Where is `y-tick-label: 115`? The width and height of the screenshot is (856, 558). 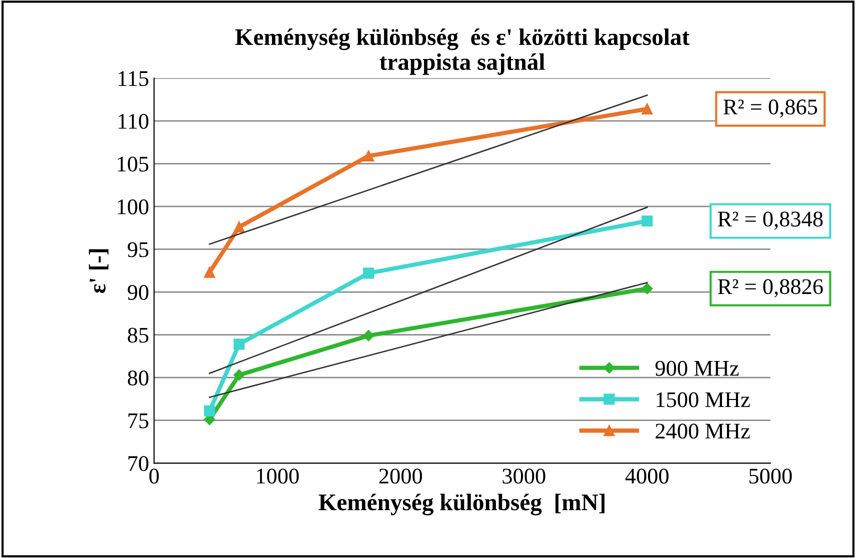
y-tick-label: 115 is located at coordinates (133, 78).